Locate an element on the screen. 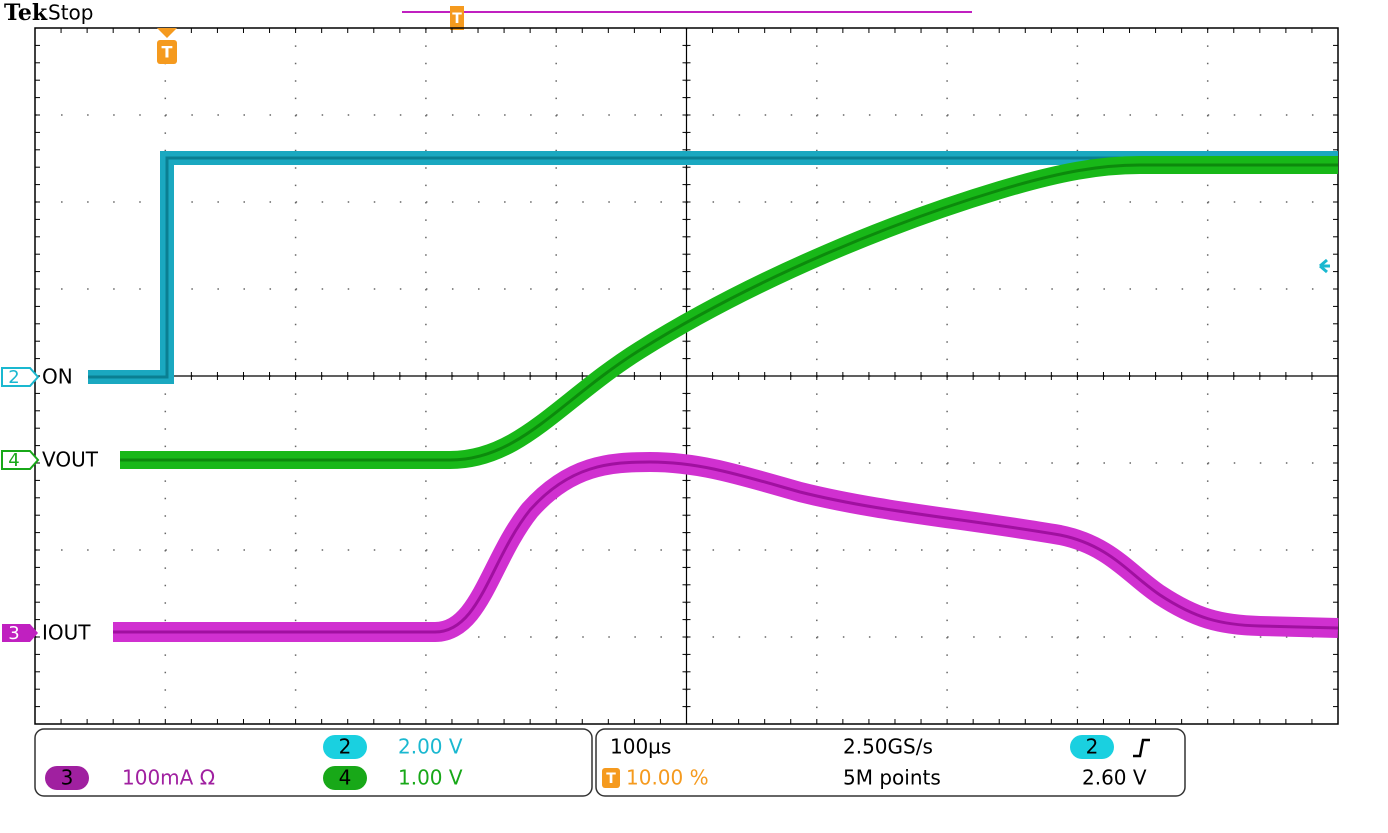 Image resolution: width=1388 pixels, height=833 pixels. trigger-badge is located at coordinates (611, 778).